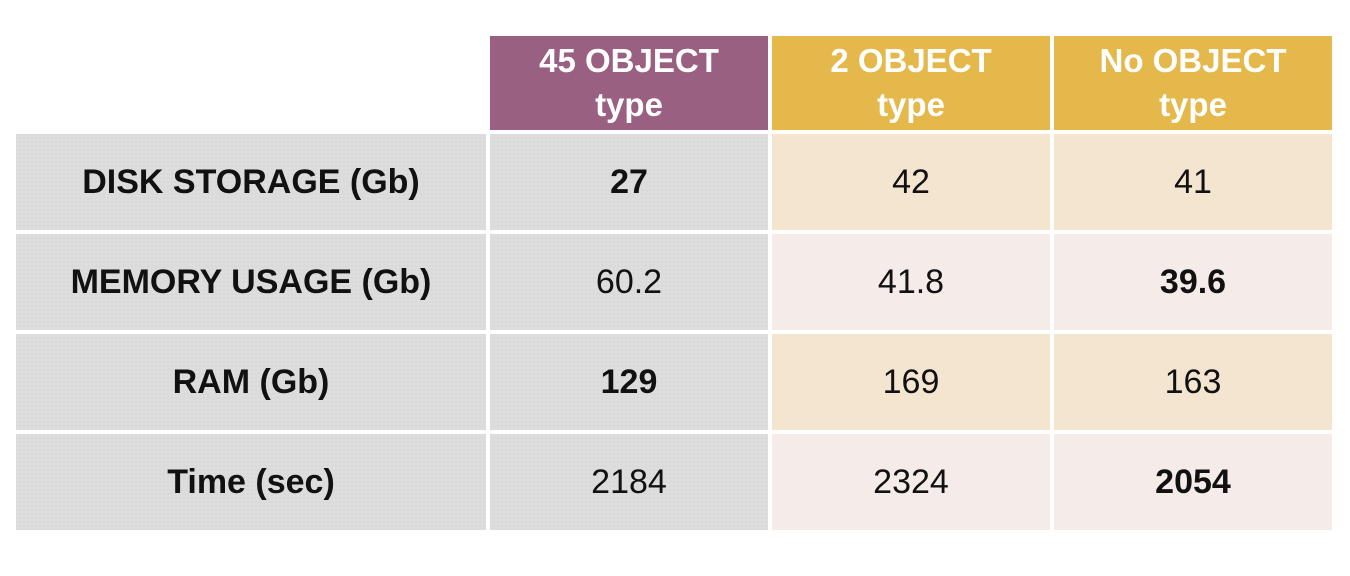 The image size is (1350, 576). What do you see at coordinates (251, 182) in the screenshot?
I see `row-label: DISK STORAGE (Gb)` at bounding box center [251, 182].